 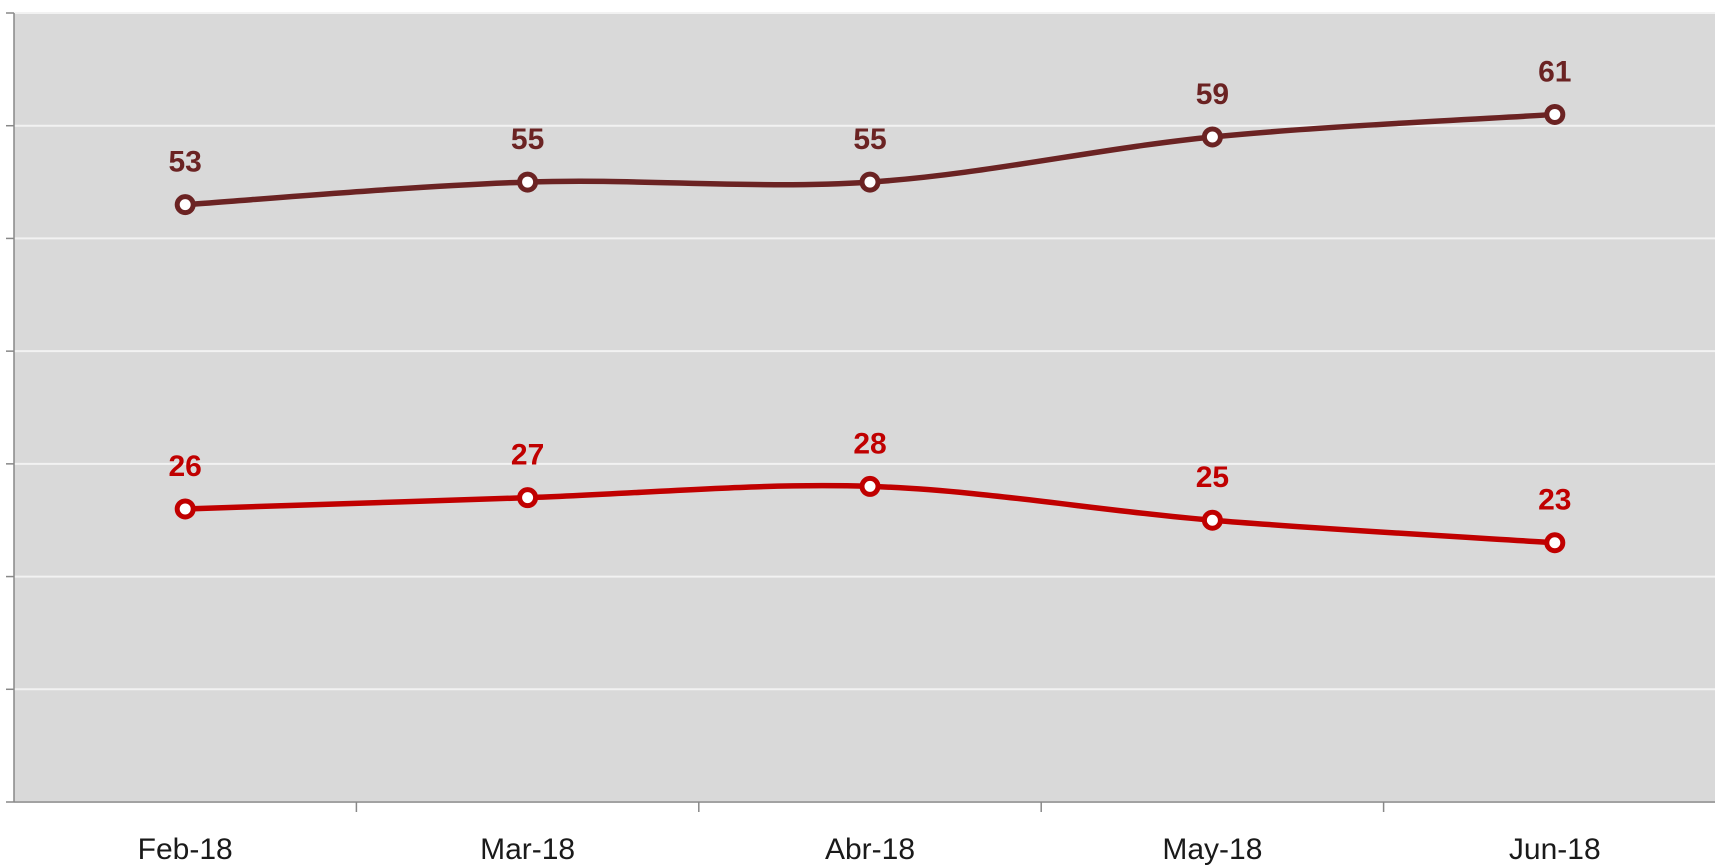 What do you see at coordinates (527, 455) in the screenshot?
I see `data-label: 27` at bounding box center [527, 455].